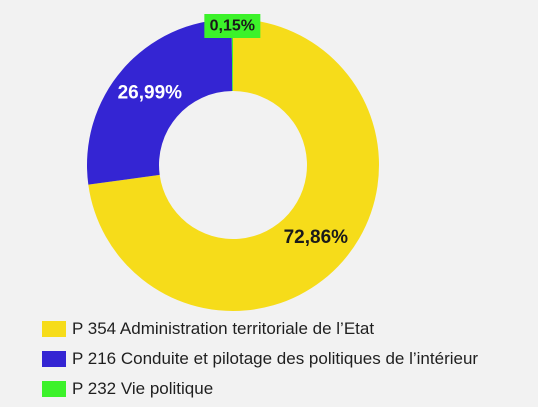 The width and height of the screenshot is (538, 407). I want to click on slice-p216, so click(160, 102).